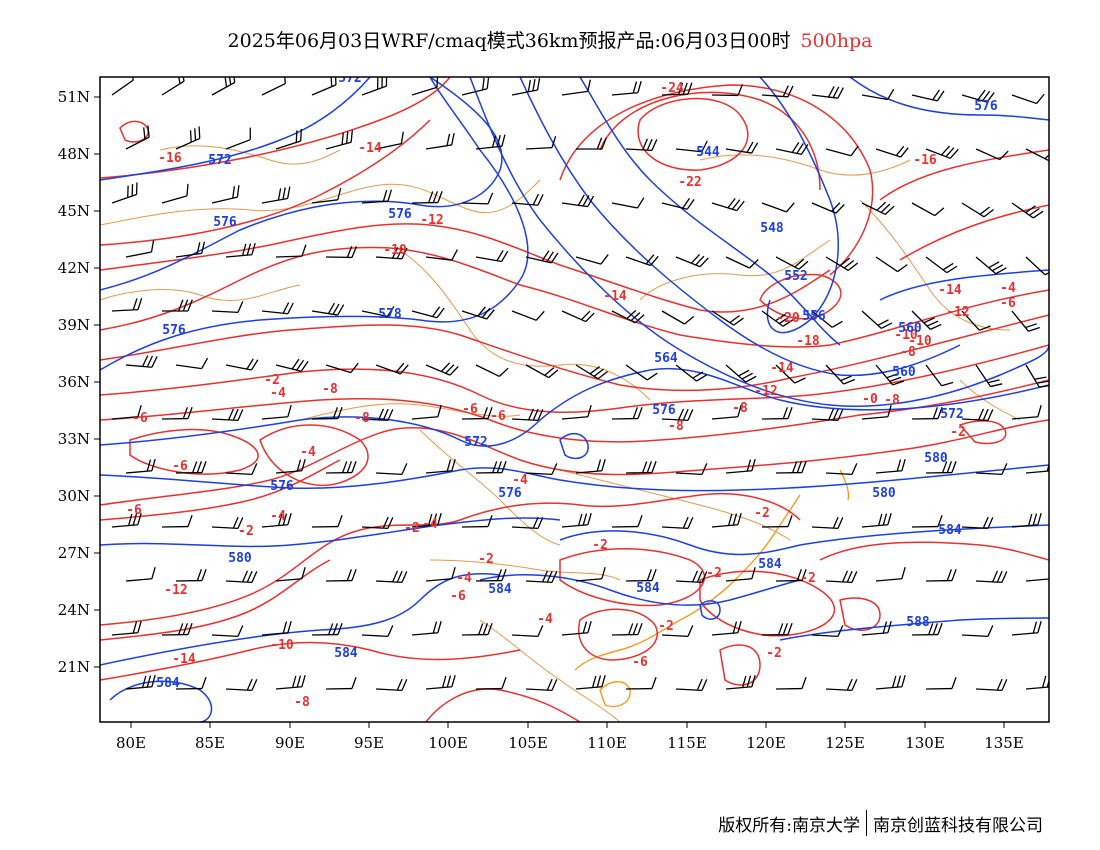 The image size is (1100, 850). I want to click on y-axis: 51N 48N 45N 42N 39N 36N 33N 30N 27N 24N 21N, so click(79, 382).